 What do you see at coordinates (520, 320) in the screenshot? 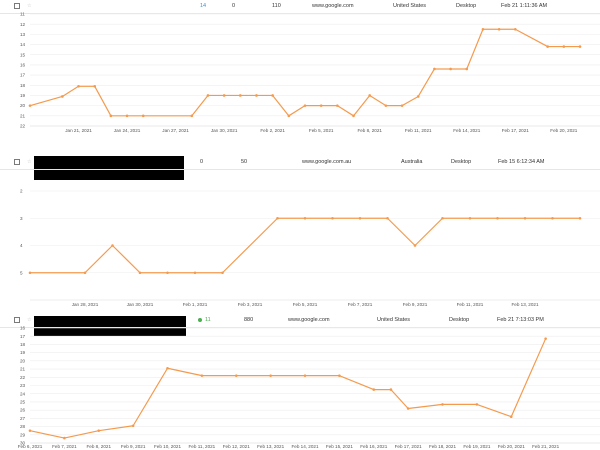
I see `last-updated: Feb 21 7:13:03 PM` at bounding box center [520, 320].